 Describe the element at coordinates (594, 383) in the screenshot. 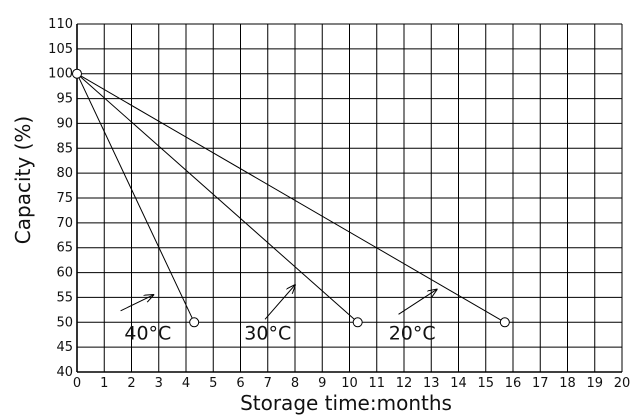

I see `x-tick-label: 19` at that location.